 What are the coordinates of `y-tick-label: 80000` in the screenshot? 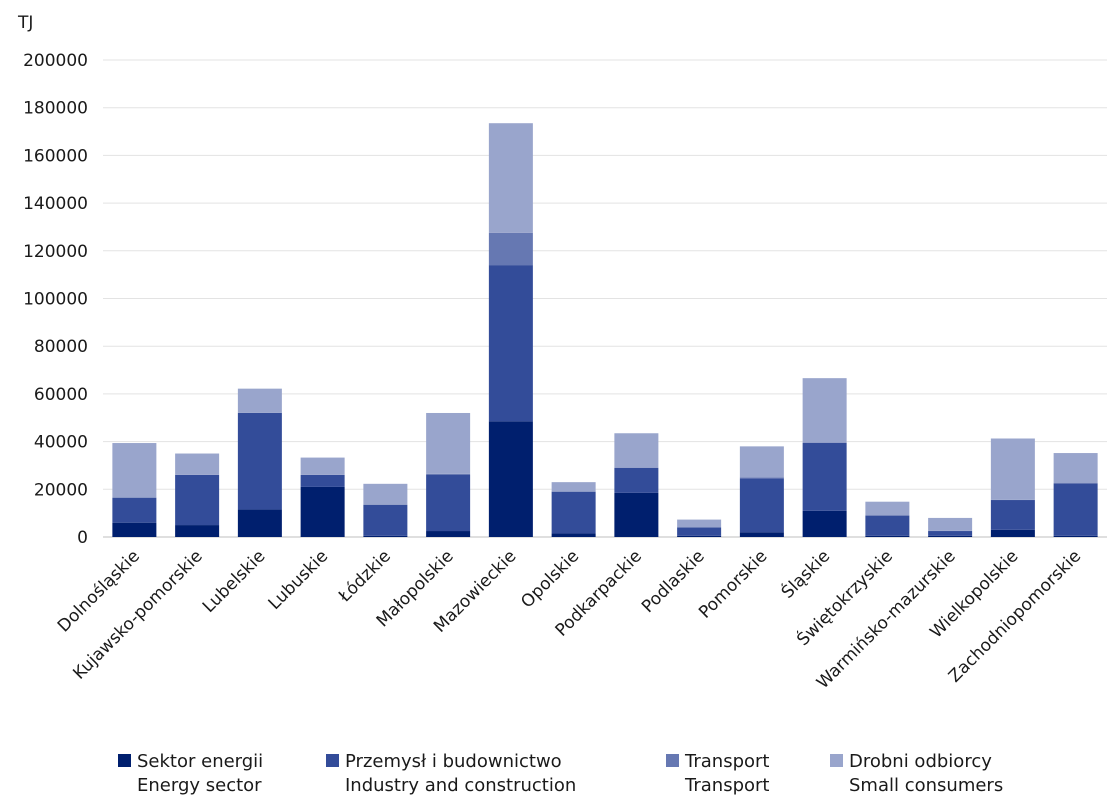 It's located at (61, 347).